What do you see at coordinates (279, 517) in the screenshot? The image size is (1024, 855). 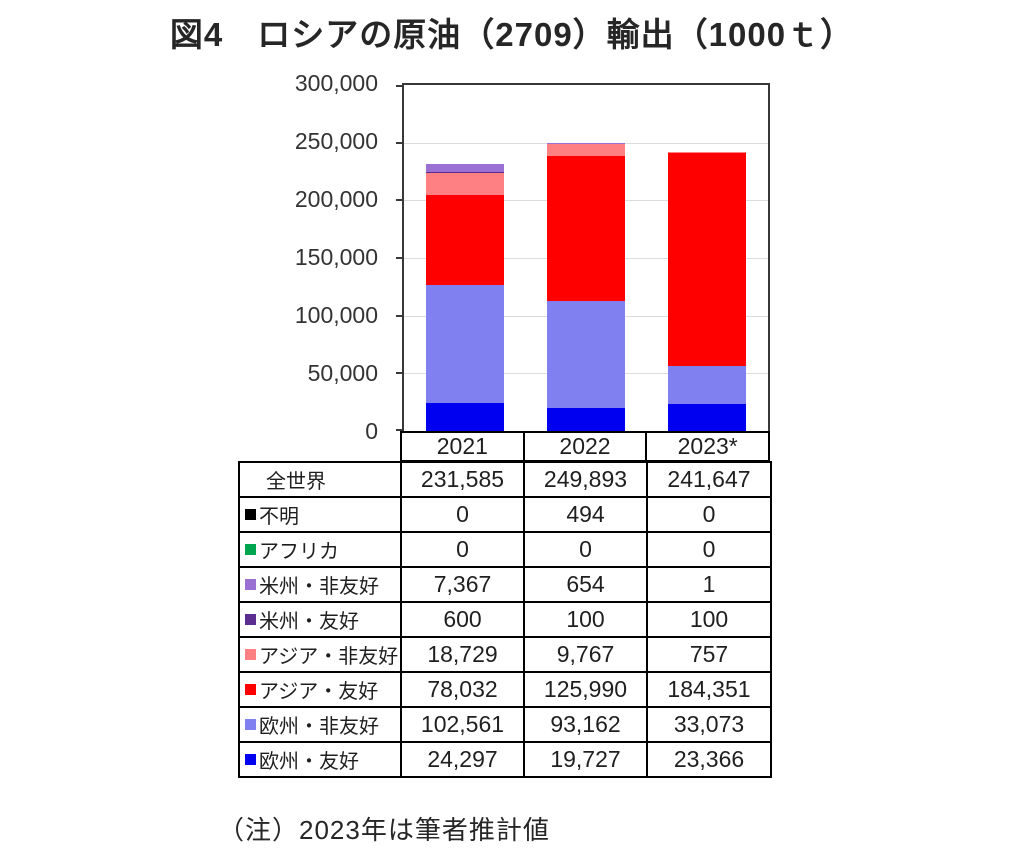 I see `row-label: 不明` at bounding box center [279, 517].